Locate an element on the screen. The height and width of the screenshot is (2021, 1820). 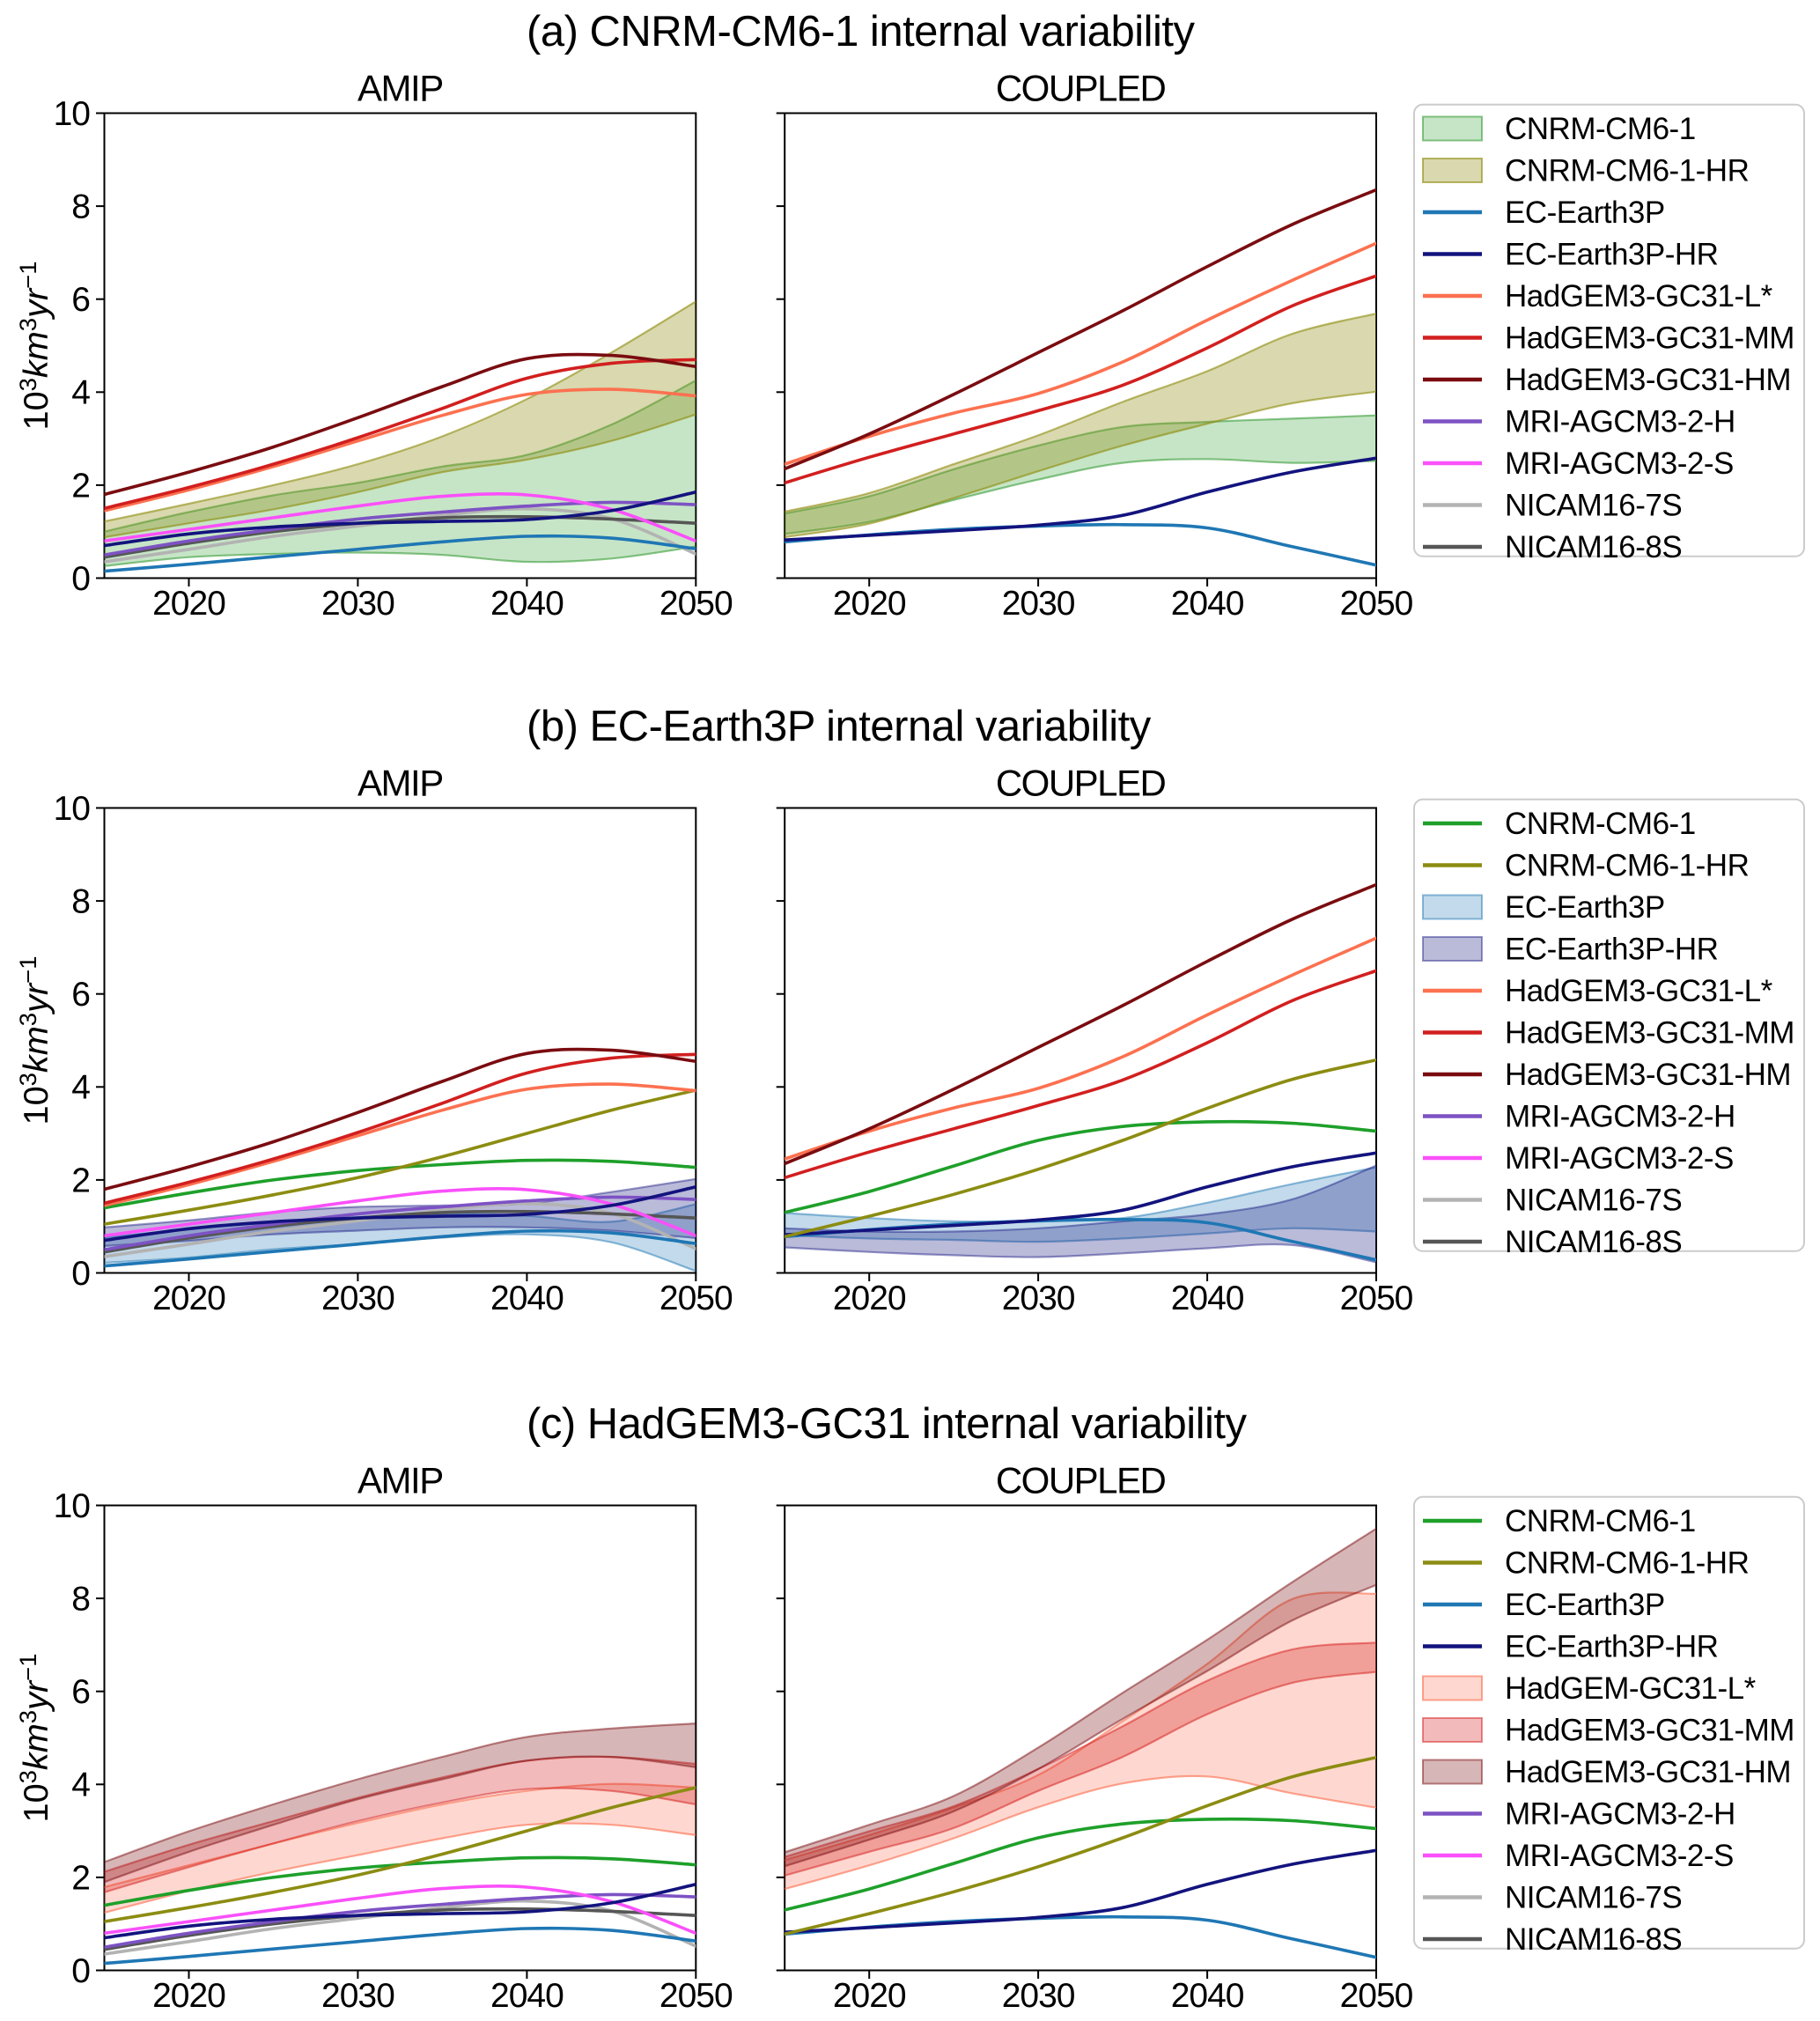
svg-text:(c) HadGEM3-GC31 internal vari: (c) HadGEM3-GC31 internal variability is located at coordinates (887, 1424).